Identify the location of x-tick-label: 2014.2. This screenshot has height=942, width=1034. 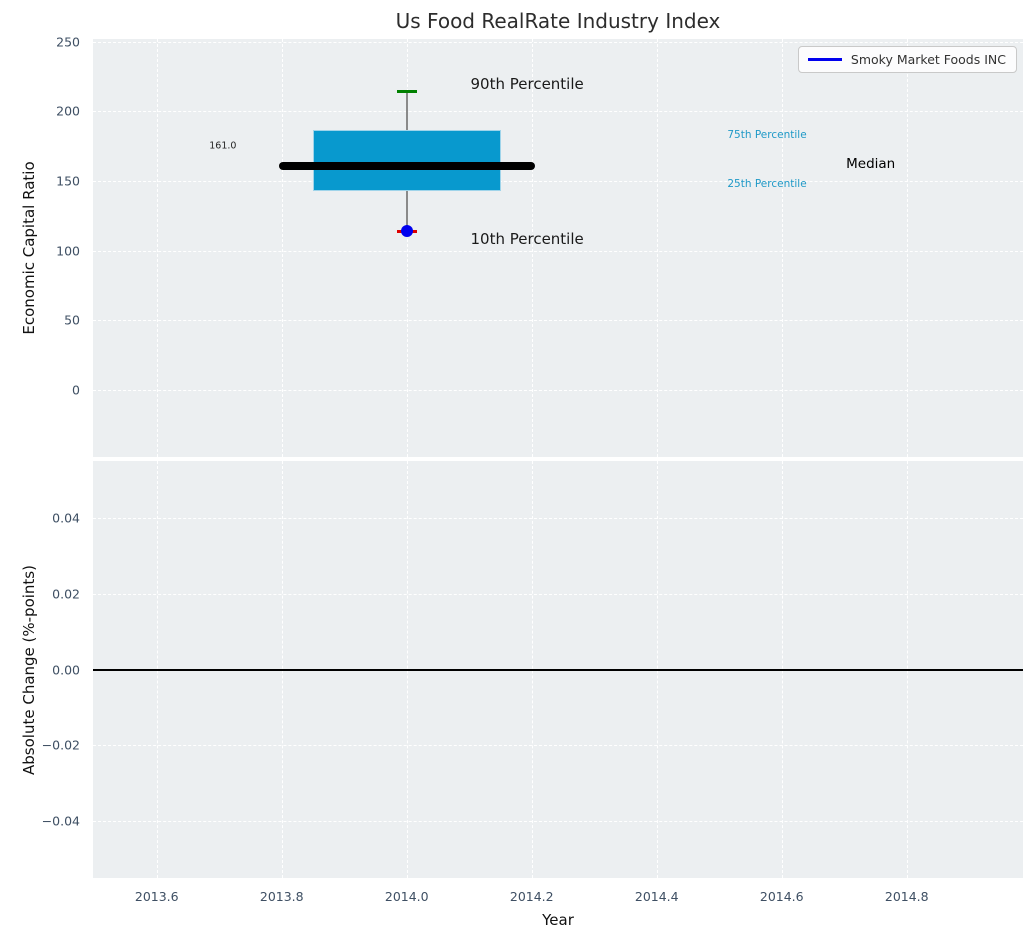
(531, 896).